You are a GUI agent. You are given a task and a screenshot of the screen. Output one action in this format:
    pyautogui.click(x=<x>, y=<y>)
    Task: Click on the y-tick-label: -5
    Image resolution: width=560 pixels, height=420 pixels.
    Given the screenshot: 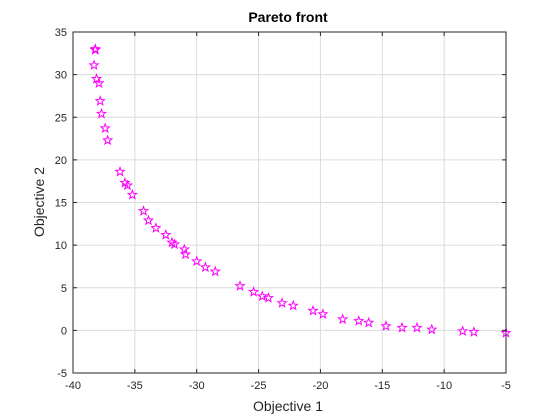 What is the action you would take?
    pyautogui.click(x=62, y=374)
    